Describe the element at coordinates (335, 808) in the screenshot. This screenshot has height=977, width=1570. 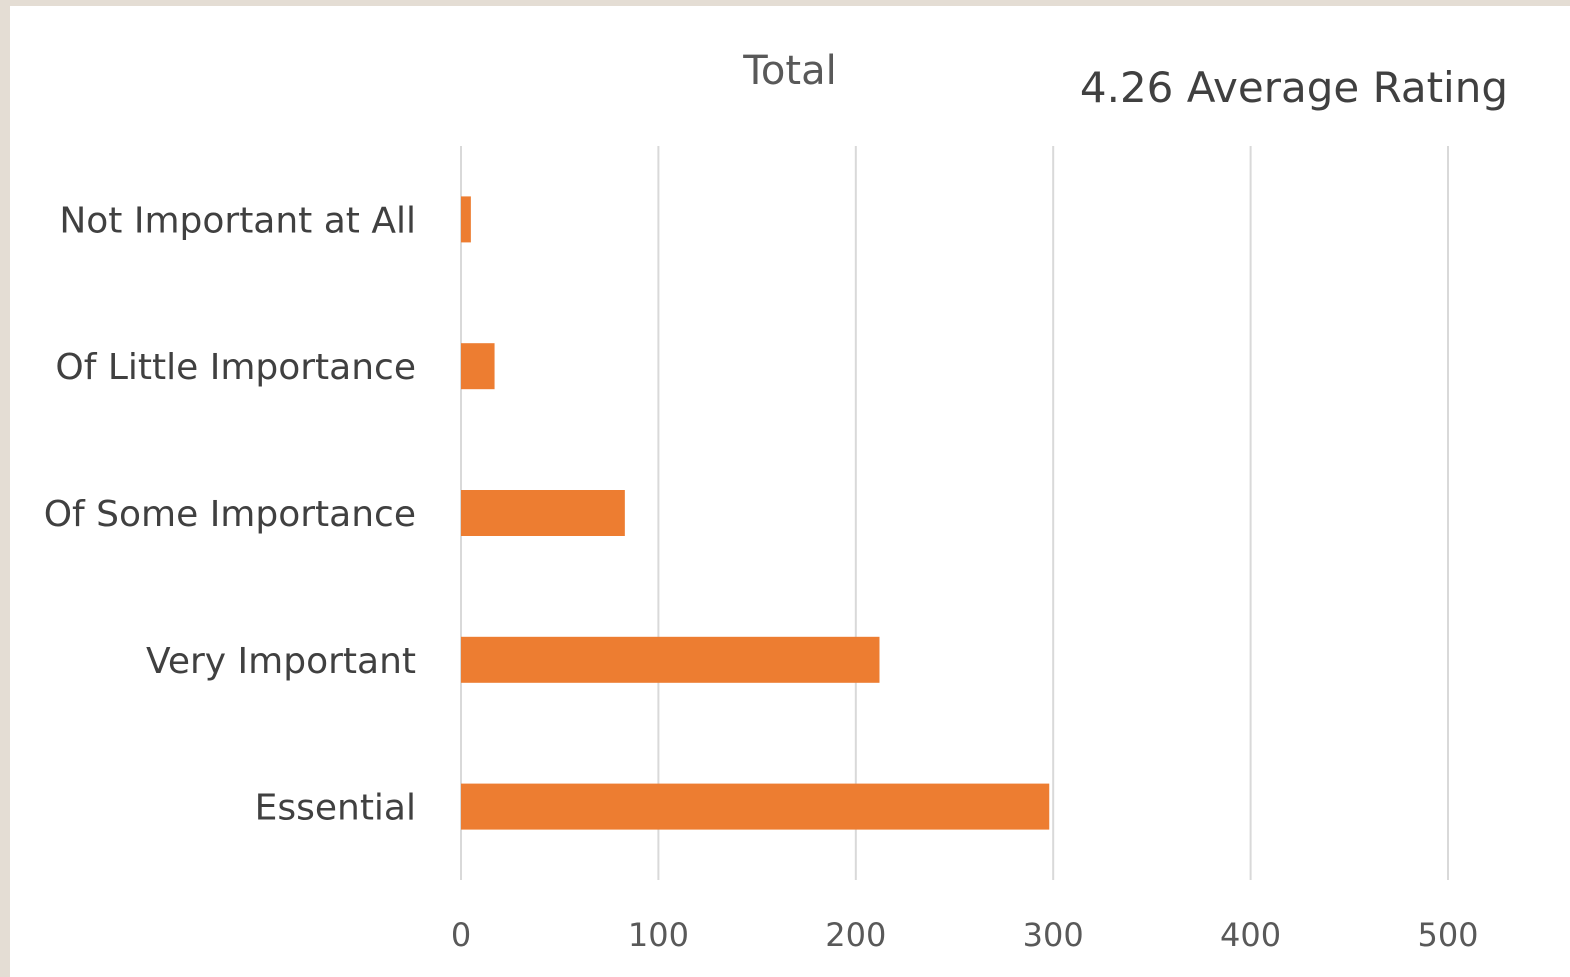
I see `category-label-essential: Essential` at that location.